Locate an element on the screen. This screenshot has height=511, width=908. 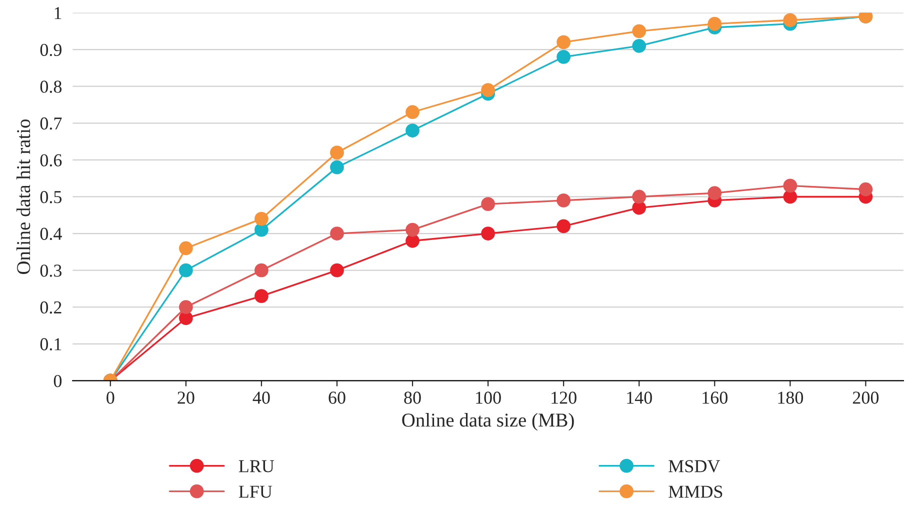
y-tick-label: 0.7 is located at coordinates (51, 123).